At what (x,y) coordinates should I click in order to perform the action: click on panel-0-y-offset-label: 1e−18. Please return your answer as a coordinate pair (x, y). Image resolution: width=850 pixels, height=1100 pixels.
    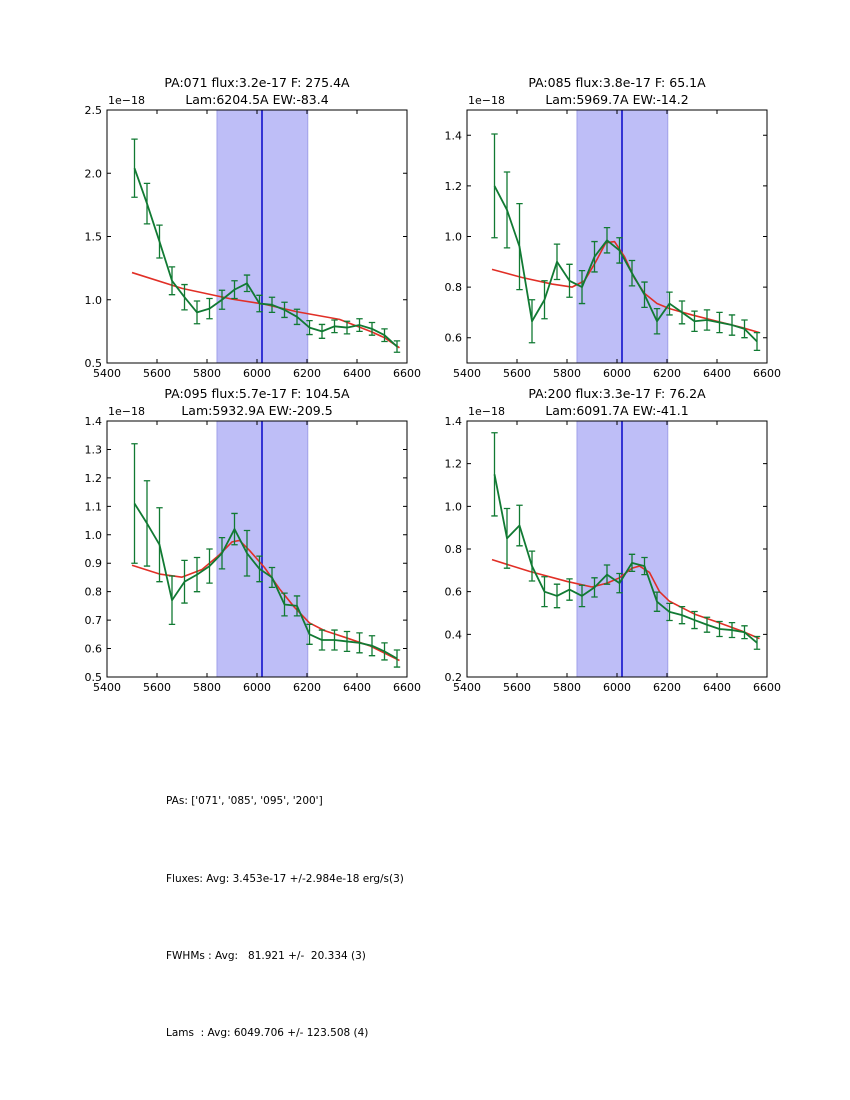
    Looking at the image, I should click on (126, 100).